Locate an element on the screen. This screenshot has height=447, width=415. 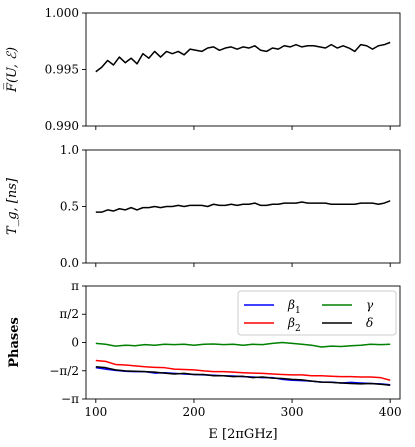
y-tick-label: −π/2 is located at coordinates (64, 371).